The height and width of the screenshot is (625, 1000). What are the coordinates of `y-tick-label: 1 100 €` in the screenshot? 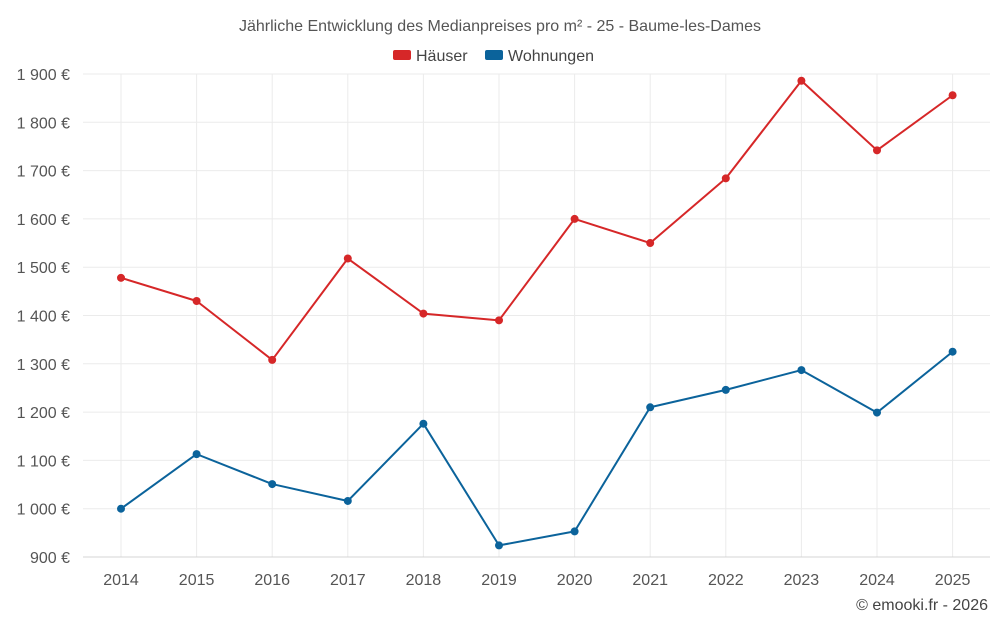 It's located at (43, 461).